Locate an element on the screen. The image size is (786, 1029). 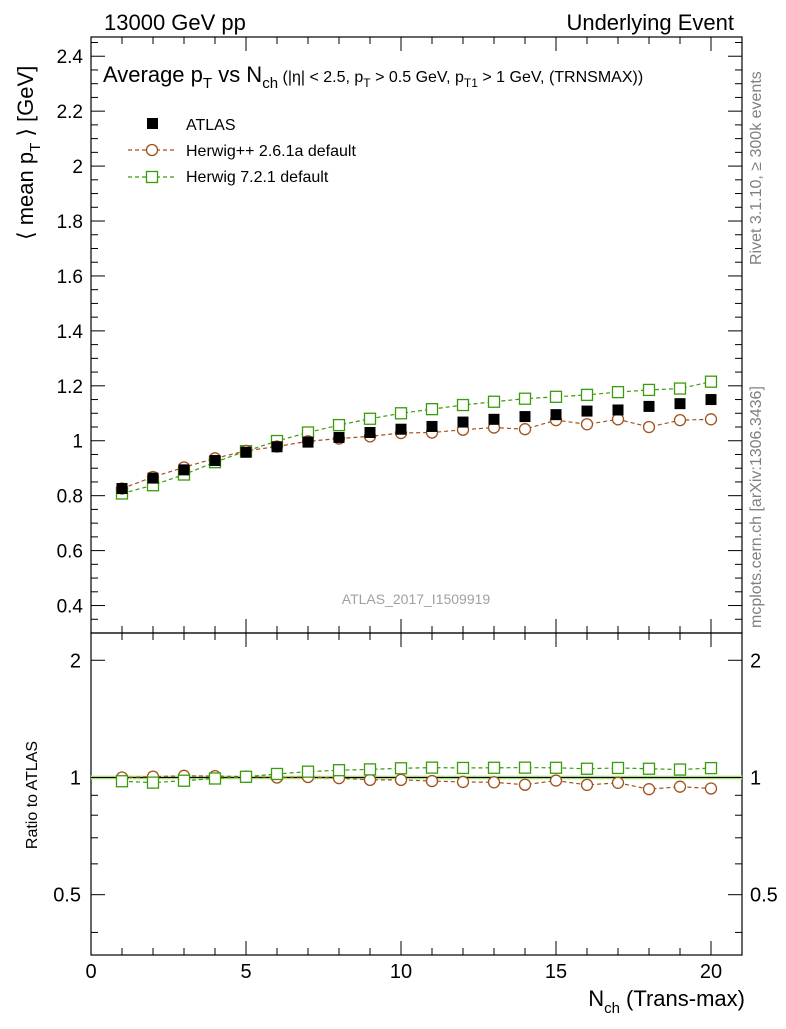
ratio-data-series is located at coordinates (416, 778).